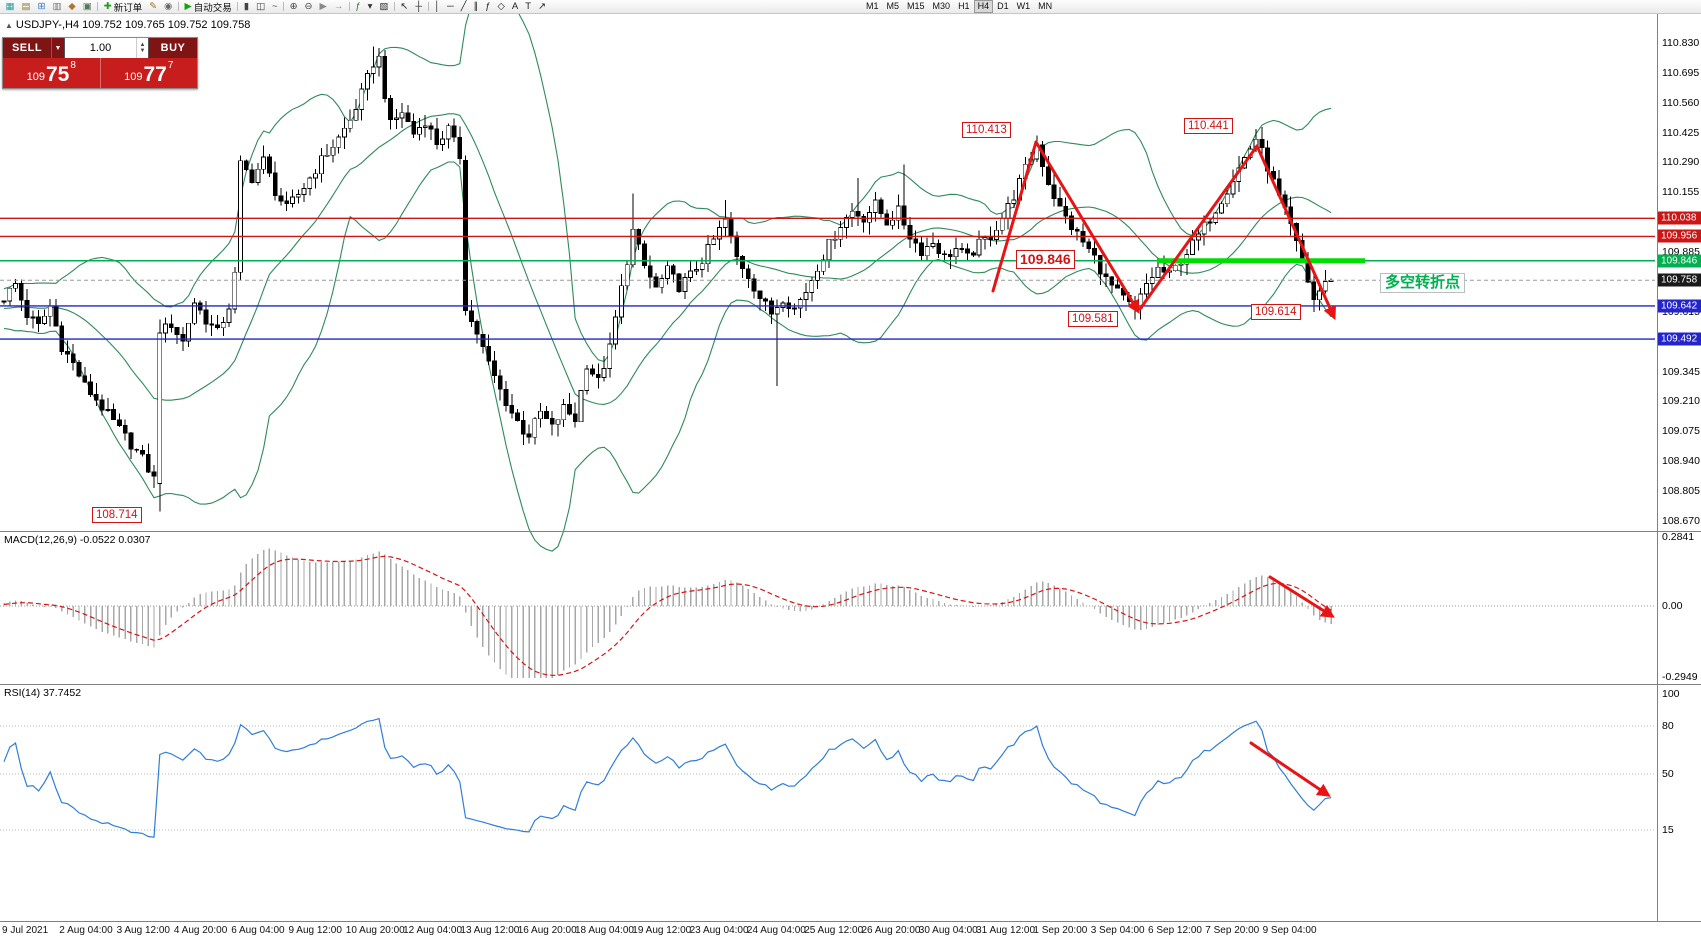 The height and width of the screenshot is (940, 1701). What do you see at coordinates (490, 930) in the screenshot?
I see `time-label: 13 Aug 12:00` at bounding box center [490, 930].